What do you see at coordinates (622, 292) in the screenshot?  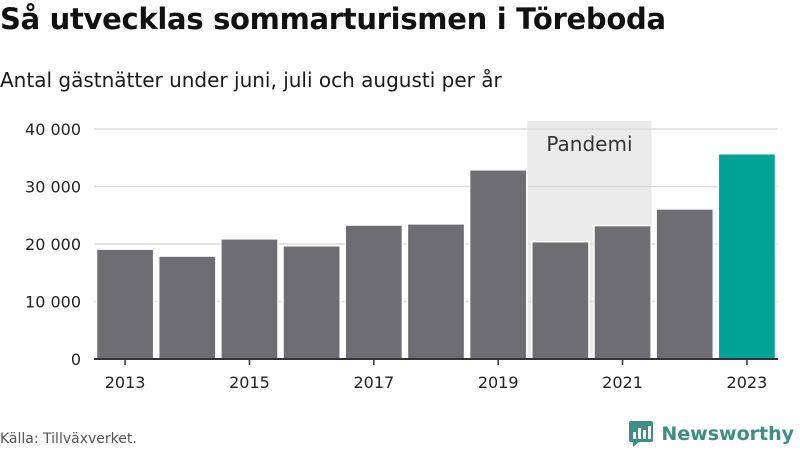 I see `bar-2021` at bounding box center [622, 292].